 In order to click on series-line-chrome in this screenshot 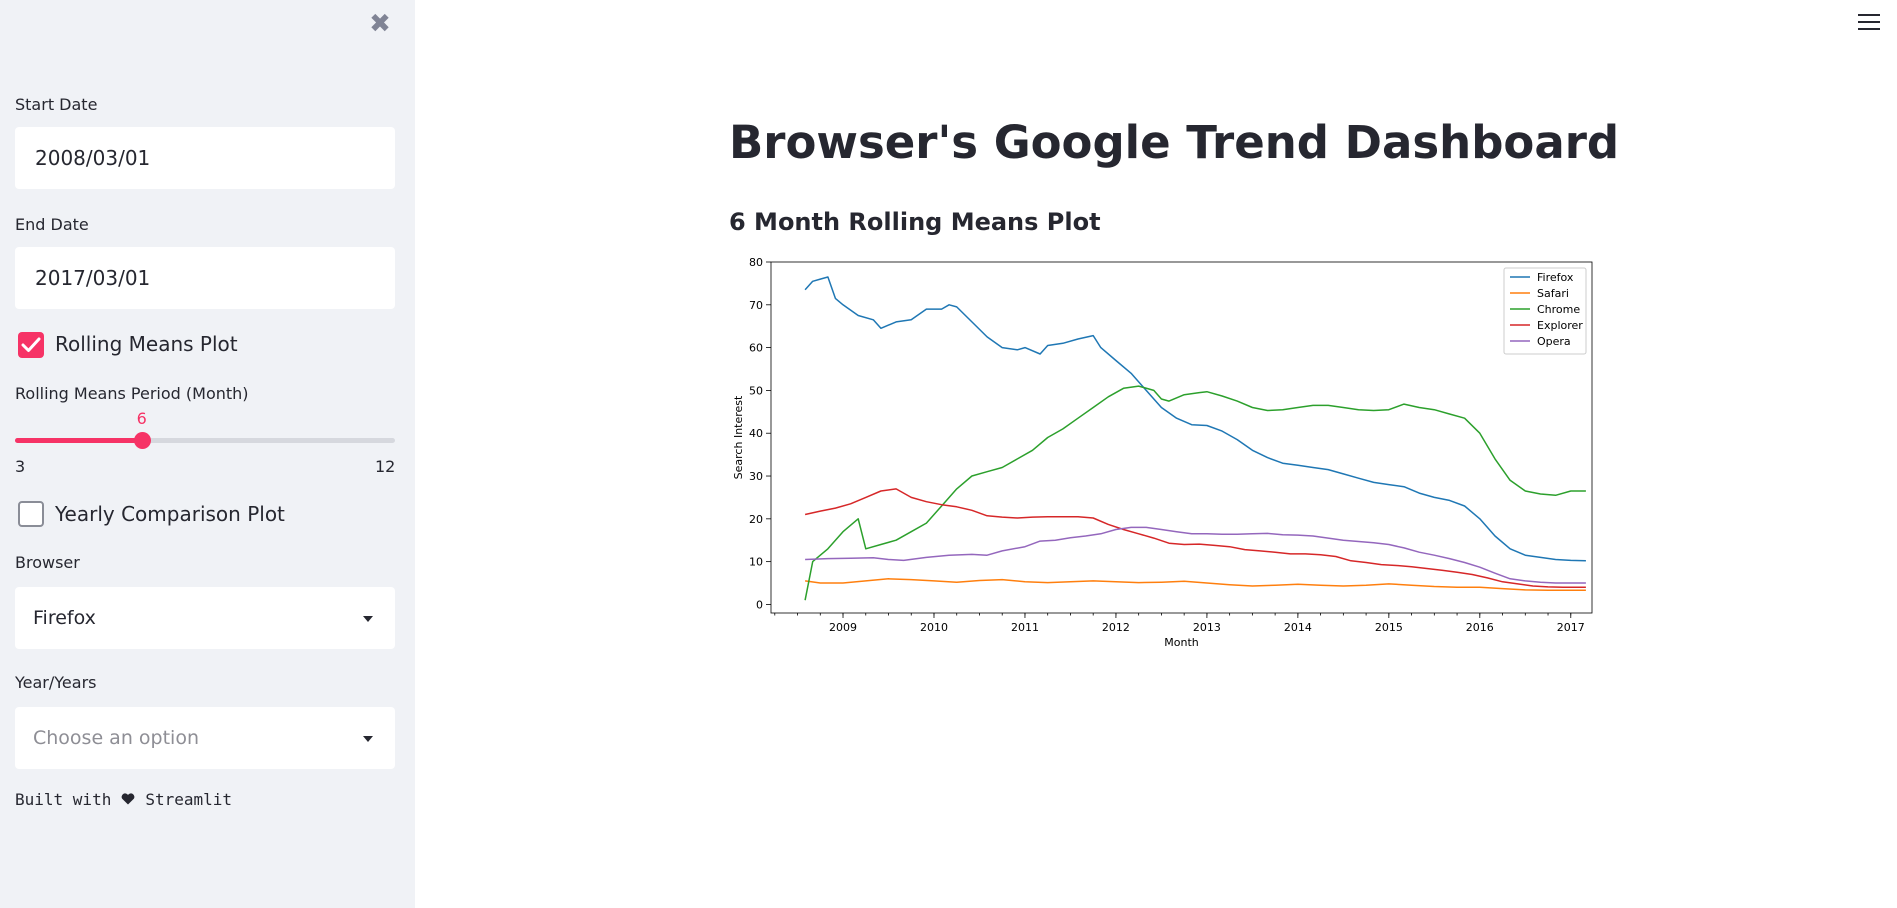, I will do `click(1195, 493)`.